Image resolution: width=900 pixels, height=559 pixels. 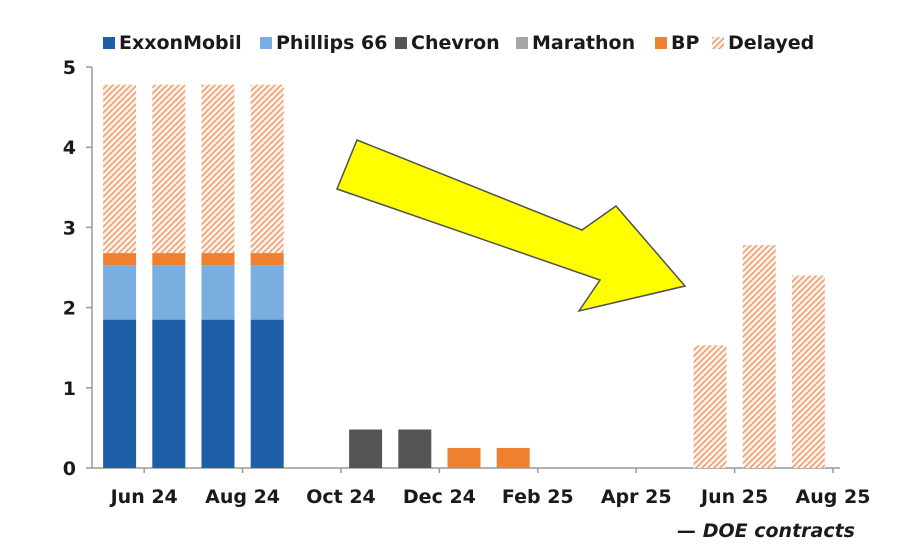 I want to click on arrow-shape, so click(x=511, y=226).